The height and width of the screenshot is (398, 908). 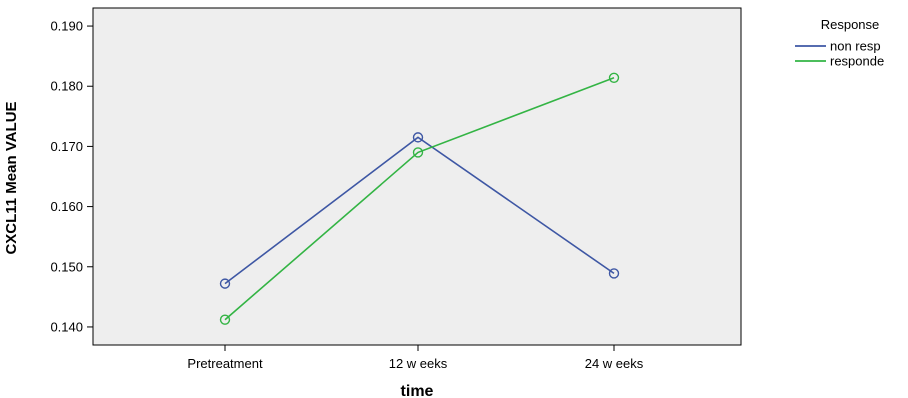 I want to click on y-axis-title: CXCL11 Mean VALUE, so click(x=11, y=177).